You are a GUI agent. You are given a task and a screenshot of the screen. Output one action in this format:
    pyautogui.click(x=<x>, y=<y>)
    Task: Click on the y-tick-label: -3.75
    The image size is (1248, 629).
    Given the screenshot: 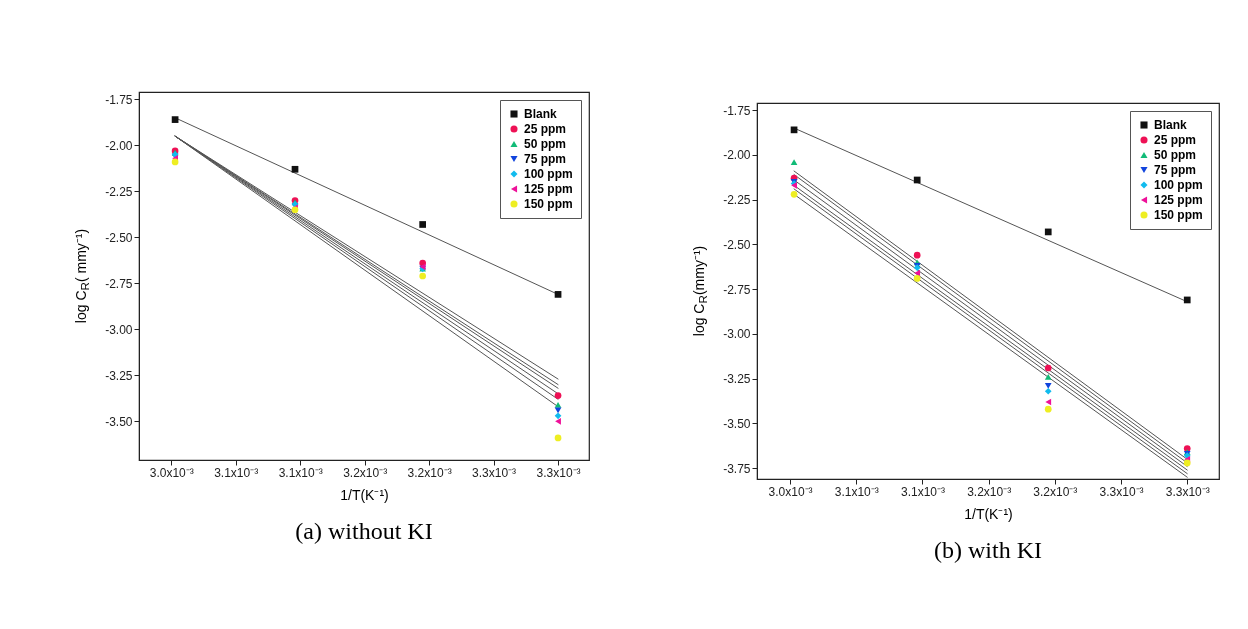 What is the action you would take?
    pyautogui.click(x=737, y=468)
    